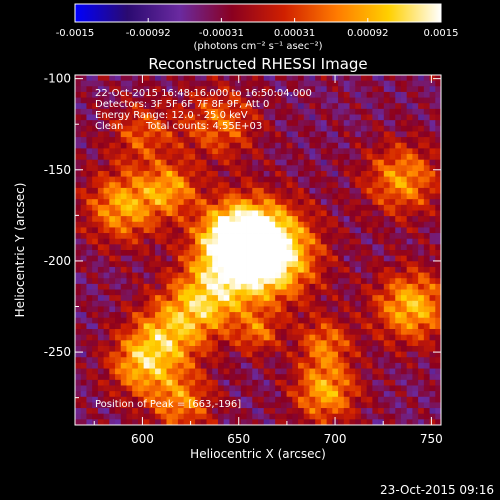 The width and height of the screenshot is (500, 500). What do you see at coordinates (367, 33) in the screenshot?
I see `colorbar-tick-label: 0.00092` at bounding box center [367, 33].